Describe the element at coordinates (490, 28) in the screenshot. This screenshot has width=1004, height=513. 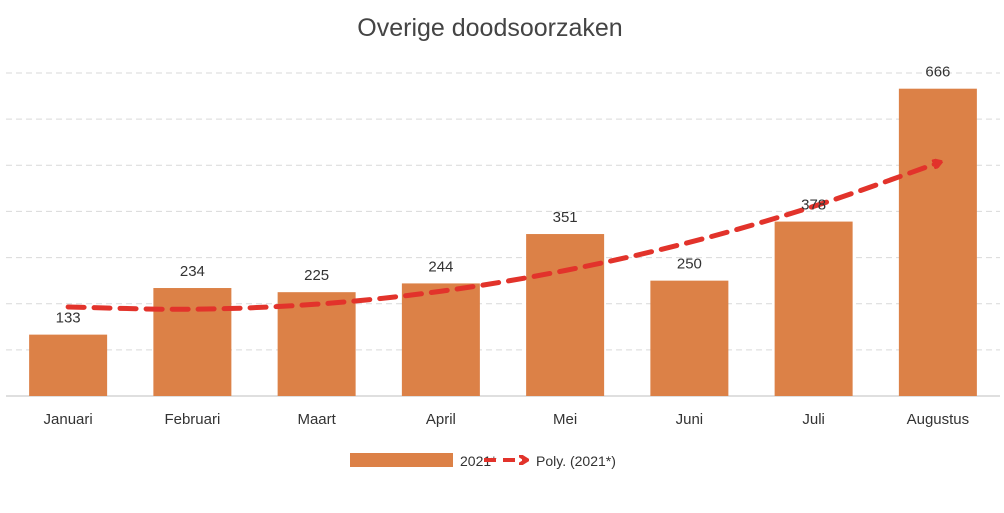
I see `chart-title: Overige doodsoorzaken` at that location.